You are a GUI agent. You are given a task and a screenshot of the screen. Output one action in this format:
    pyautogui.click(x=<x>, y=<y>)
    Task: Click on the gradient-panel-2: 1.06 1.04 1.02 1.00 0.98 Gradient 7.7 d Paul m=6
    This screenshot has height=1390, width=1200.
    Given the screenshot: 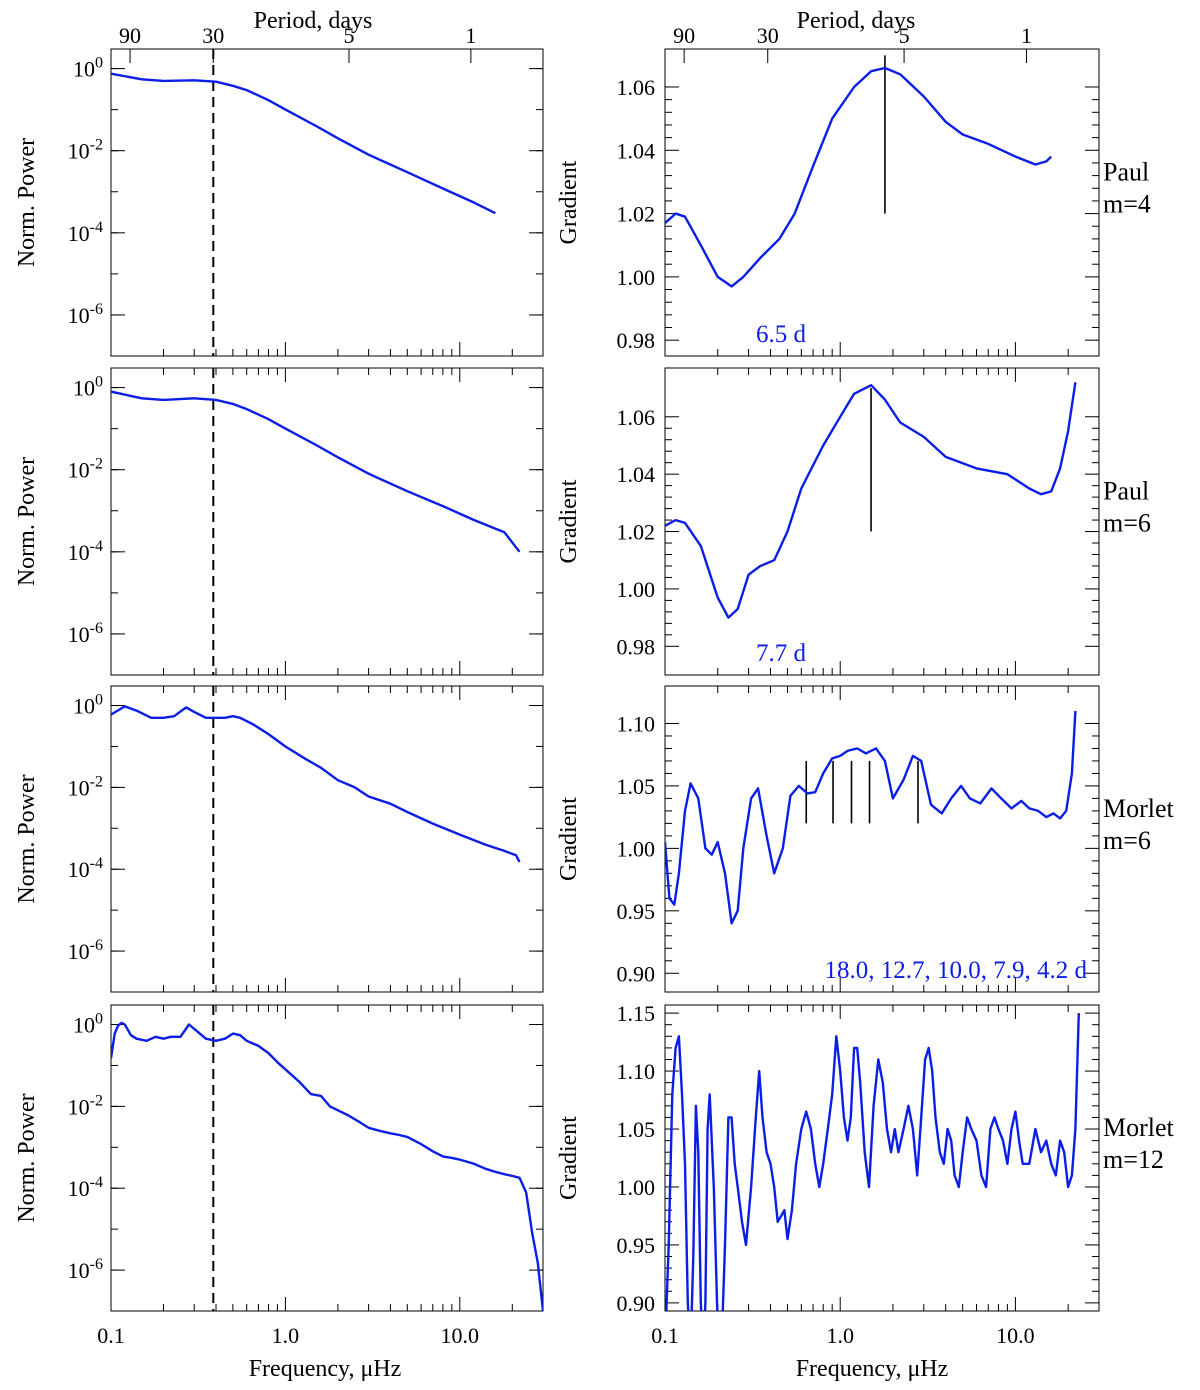 What is the action you would take?
    pyautogui.click(x=853, y=521)
    